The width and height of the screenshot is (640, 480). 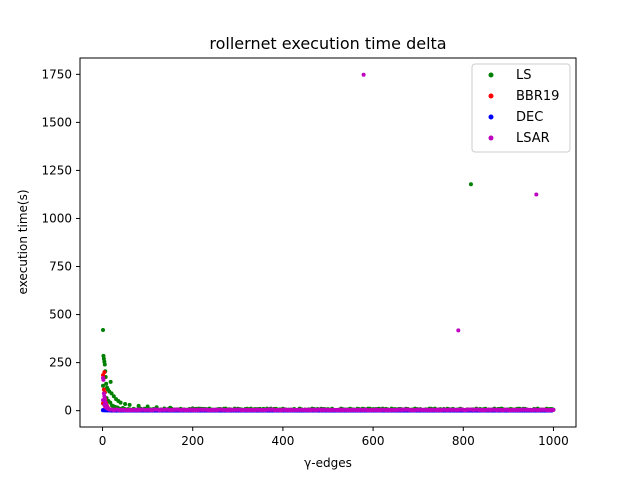 What do you see at coordinates (60, 363) in the screenshot?
I see `y-tick-label: 250` at bounding box center [60, 363].